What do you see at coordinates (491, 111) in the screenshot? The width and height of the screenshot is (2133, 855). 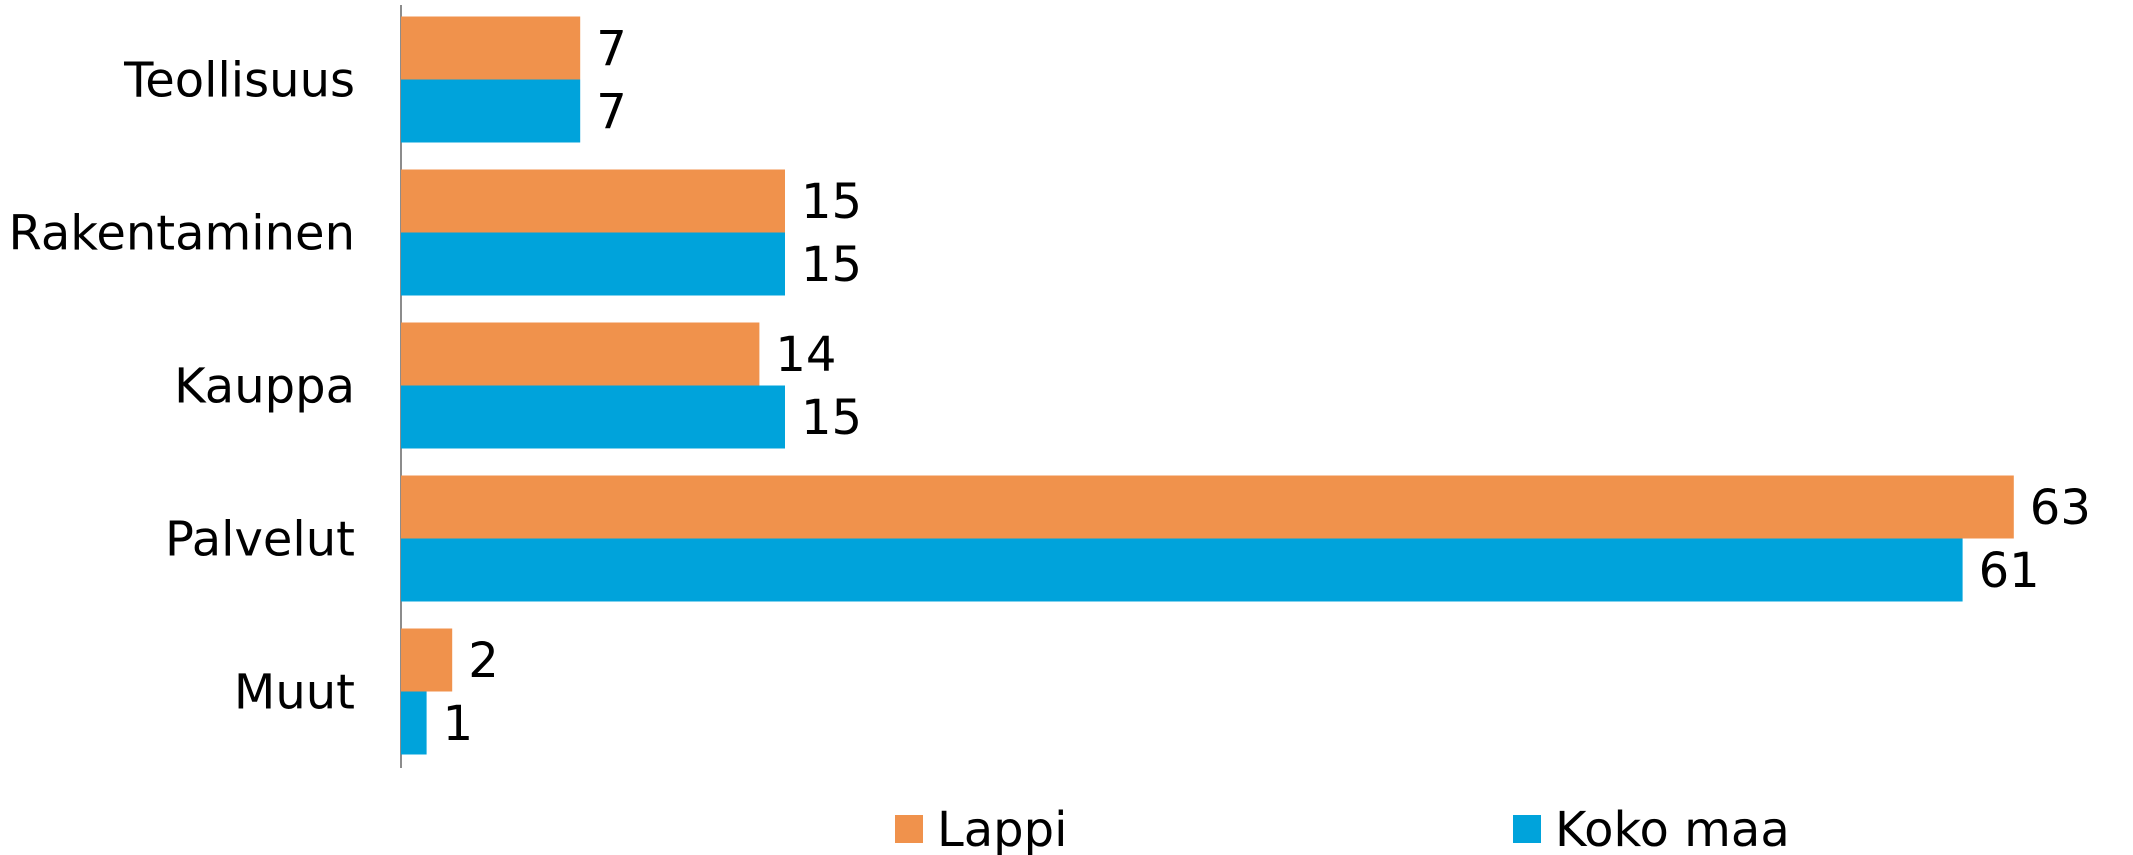 I see `bar-koko-maa-teollisuus` at bounding box center [491, 111].